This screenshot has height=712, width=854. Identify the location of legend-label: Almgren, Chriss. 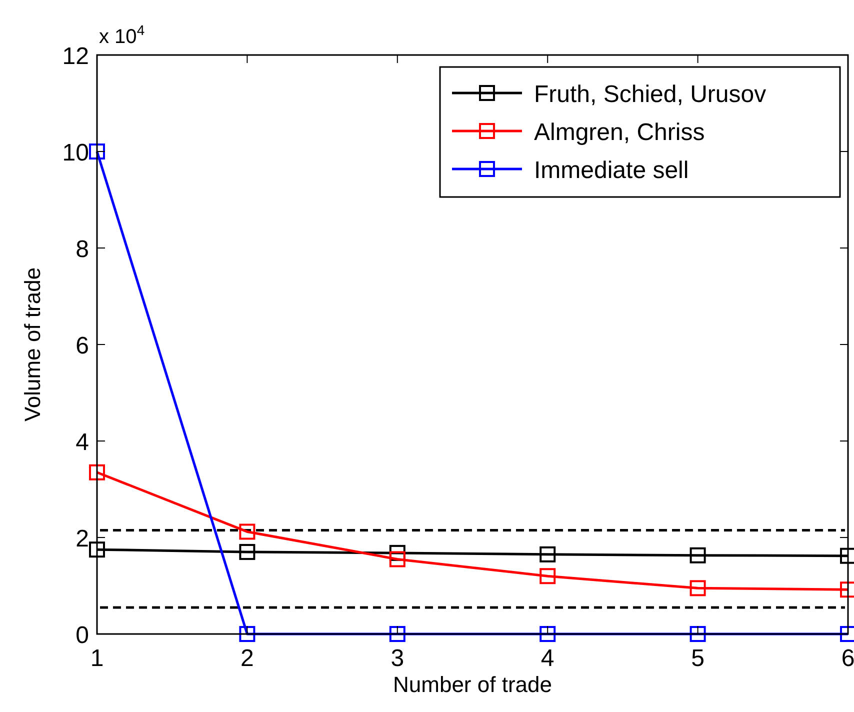
(619, 132).